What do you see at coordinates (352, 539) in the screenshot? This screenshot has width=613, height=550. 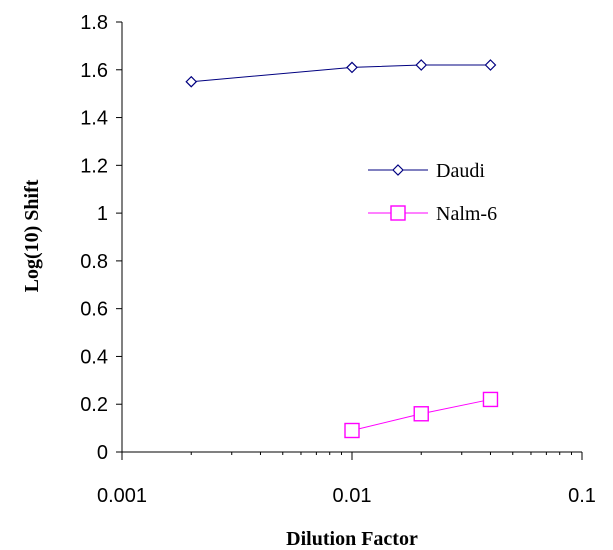 I see `x-axis-title: Dilution Factor` at bounding box center [352, 539].